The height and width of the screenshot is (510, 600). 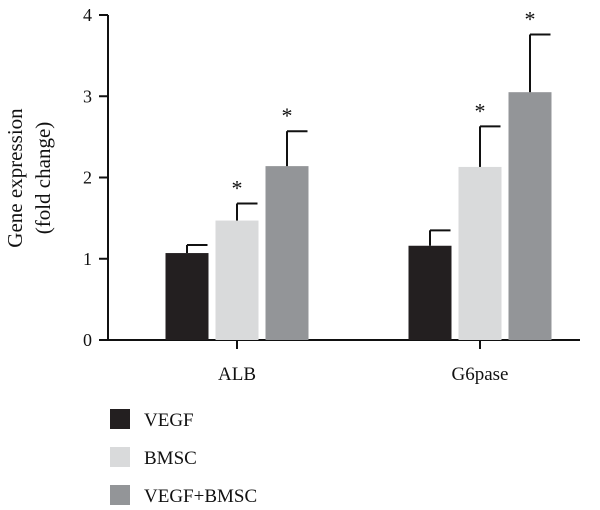 I want to click on y-axis-label-line-1: Gene expression, so click(x=15, y=178).